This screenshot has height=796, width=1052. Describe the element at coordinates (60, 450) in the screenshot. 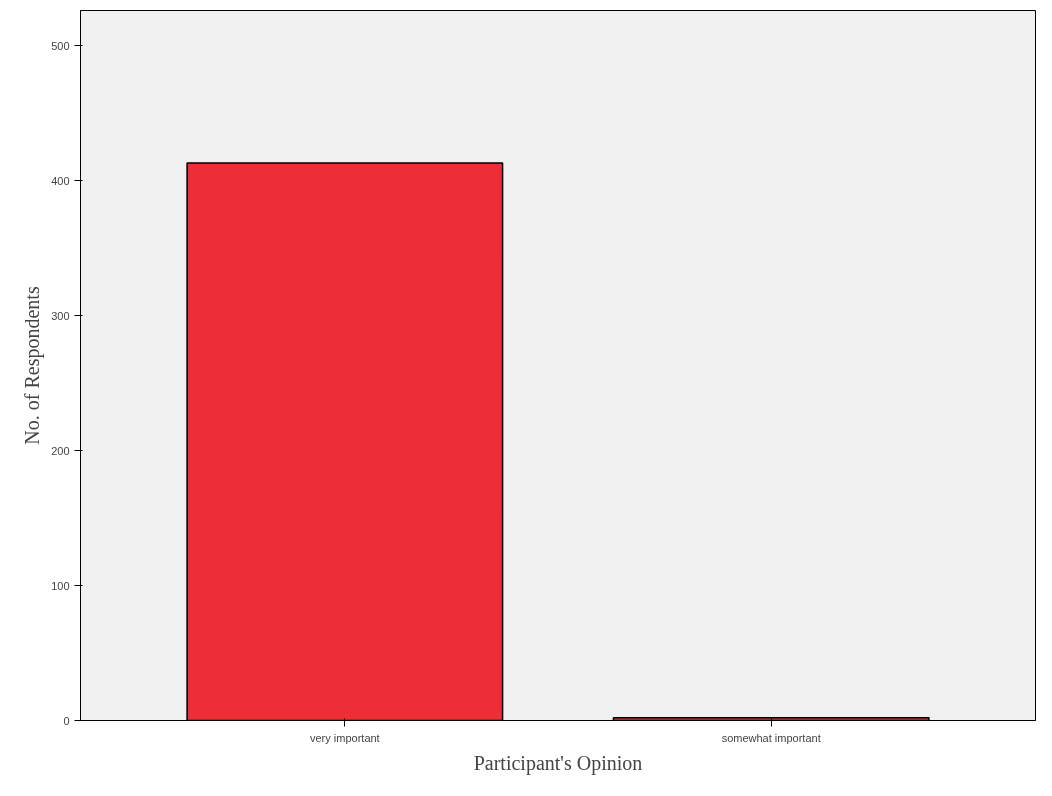

I see `y-tick-label: 200` at that location.